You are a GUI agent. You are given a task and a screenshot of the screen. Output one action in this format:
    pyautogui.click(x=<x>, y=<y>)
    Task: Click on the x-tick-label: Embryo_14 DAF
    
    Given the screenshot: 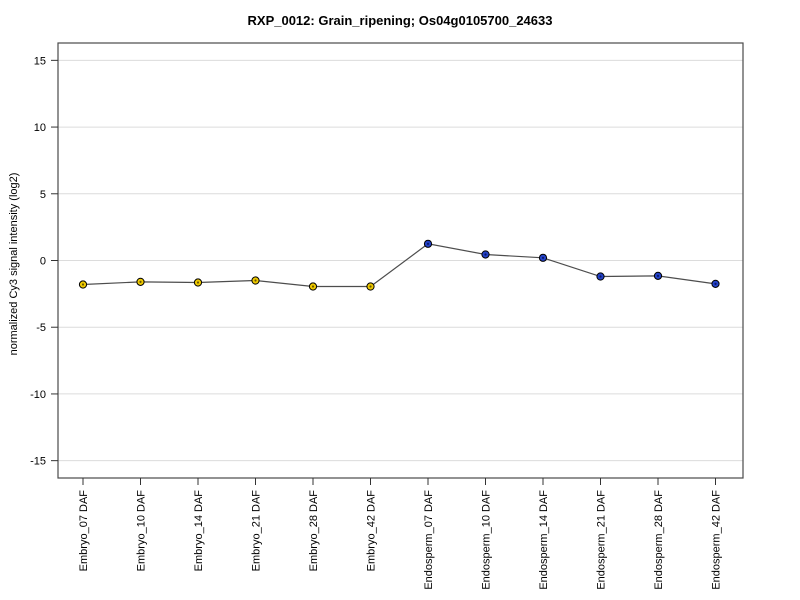 What is the action you would take?
    pyautogui.click(x=199, y=531)
    